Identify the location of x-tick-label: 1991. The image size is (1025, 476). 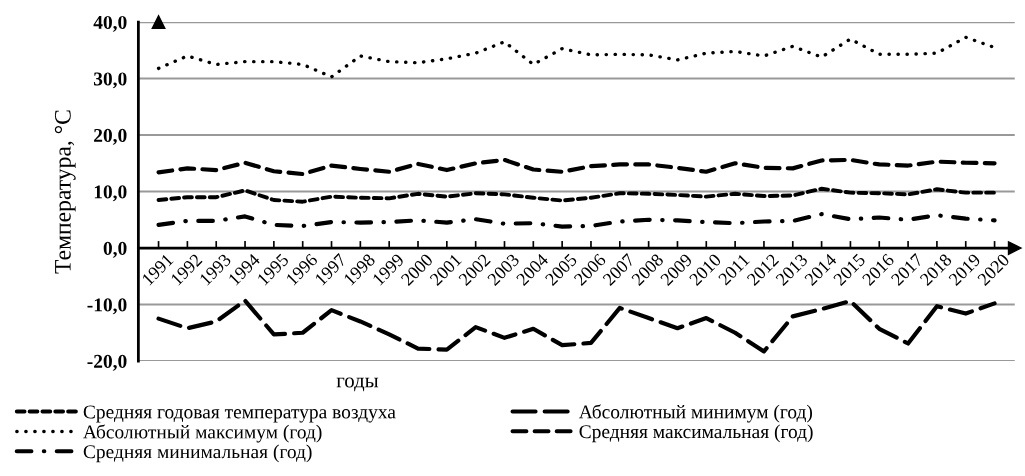
(157, 269).